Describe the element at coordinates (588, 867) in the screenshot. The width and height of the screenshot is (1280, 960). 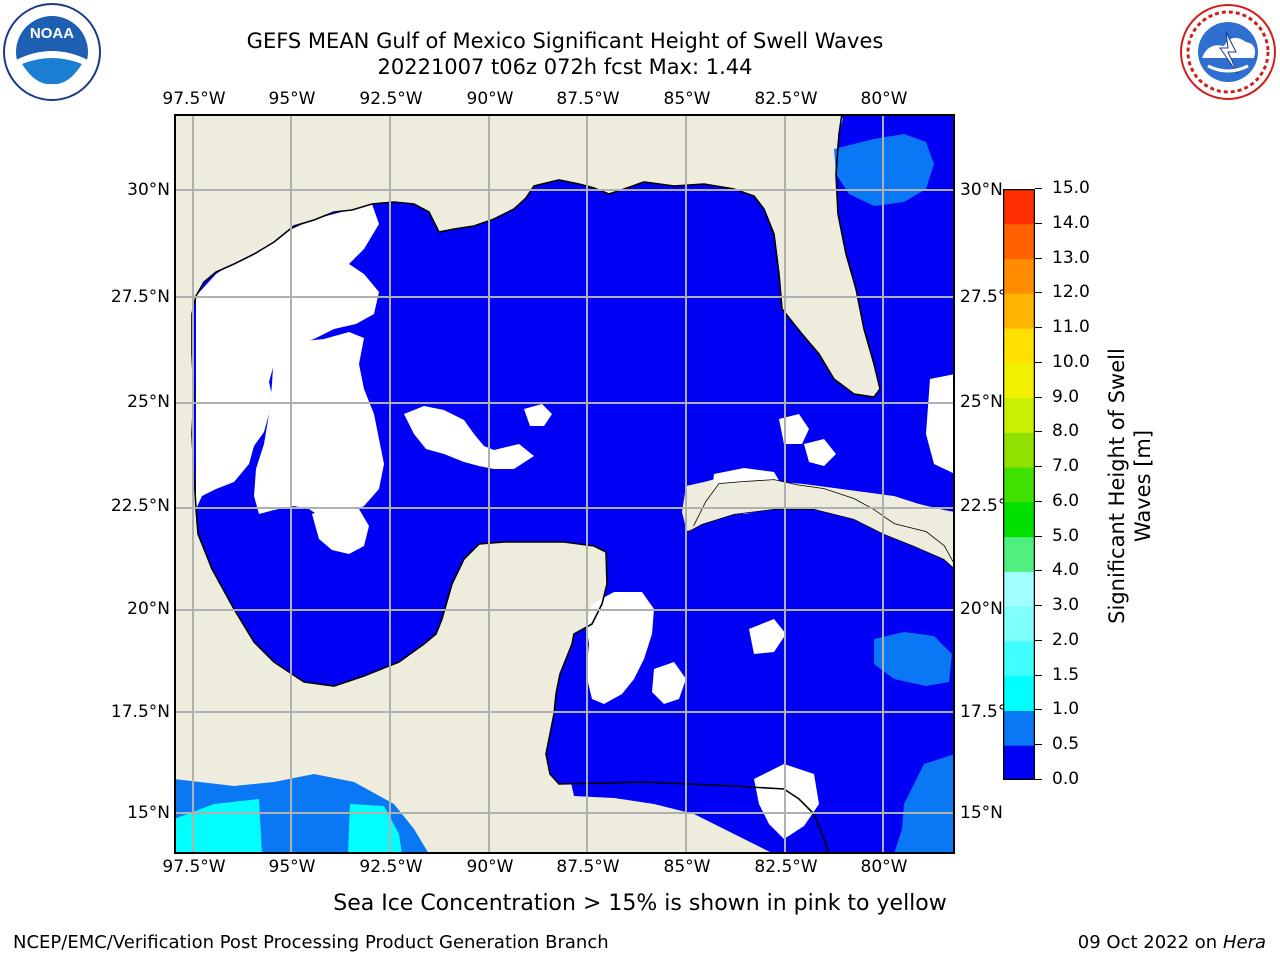
I see `lon-tick-bottom-5: 87.5°W` at that location.